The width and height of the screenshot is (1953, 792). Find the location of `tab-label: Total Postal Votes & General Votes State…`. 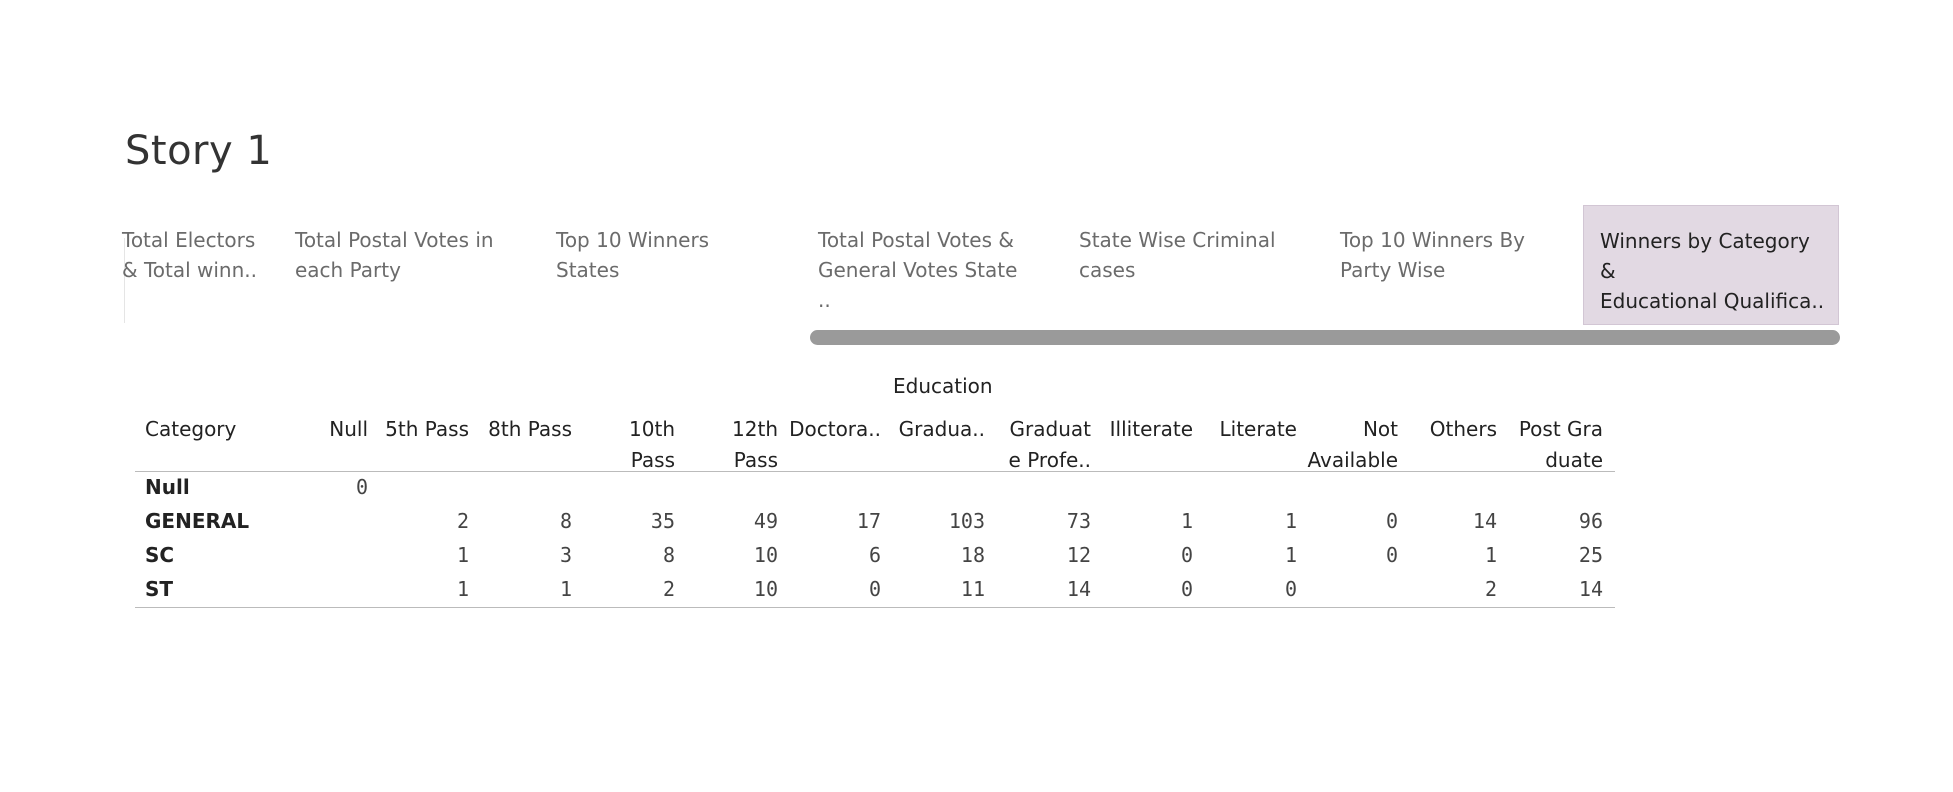

tab-label: Total Postal Votes & General Votes State… is located at coordinates (918, 270).